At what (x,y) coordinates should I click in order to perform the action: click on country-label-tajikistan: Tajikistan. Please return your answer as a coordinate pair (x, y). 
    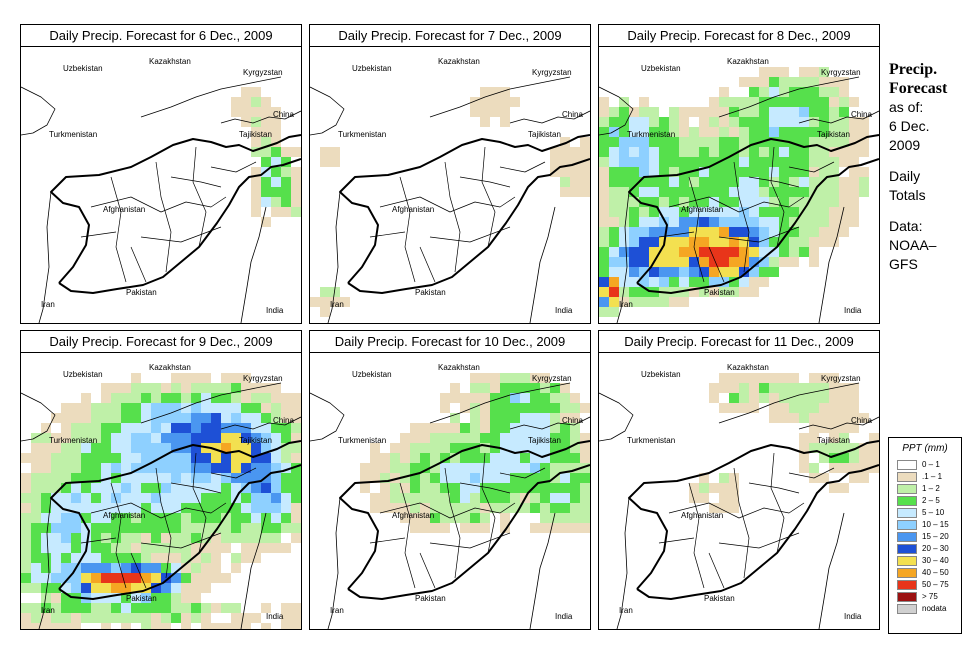
    Looking at the image, I should click on (833, 440).